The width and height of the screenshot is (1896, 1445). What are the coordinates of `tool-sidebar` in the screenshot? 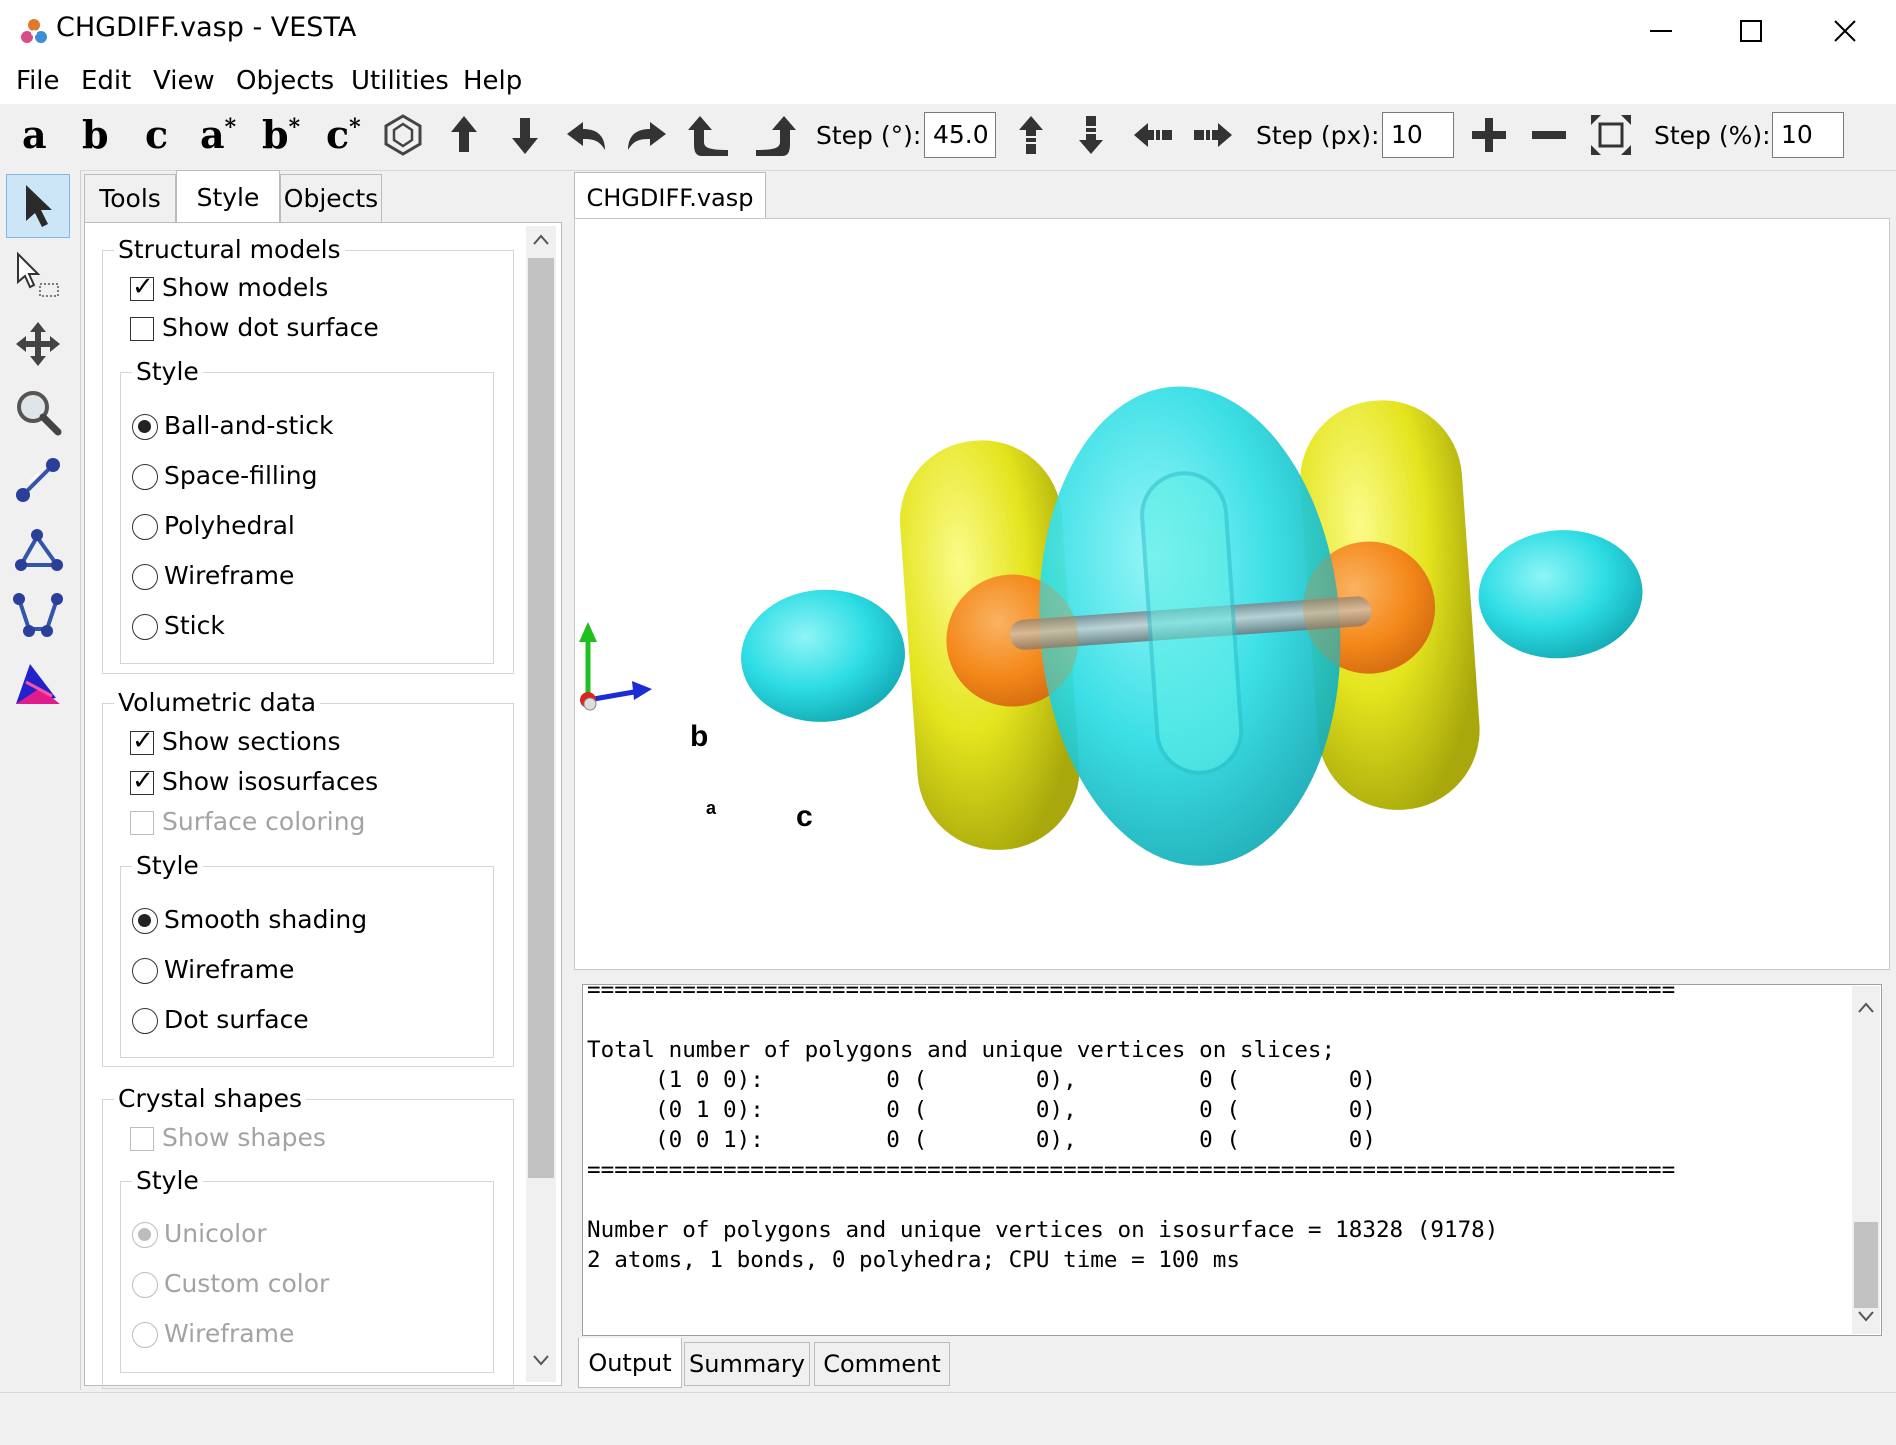 It's located at (40, 780).